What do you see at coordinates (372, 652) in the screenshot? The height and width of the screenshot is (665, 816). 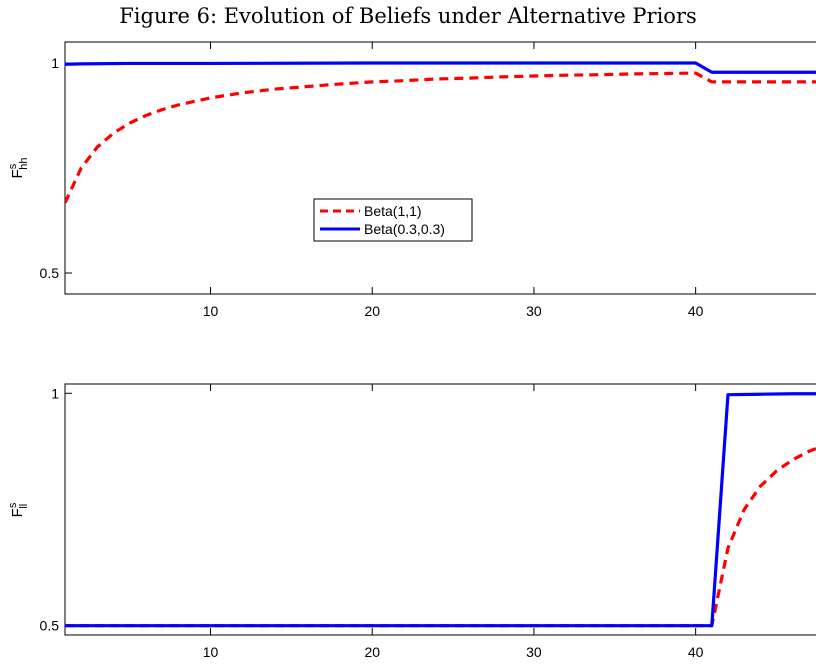 I see `bottom-xtick-label-20: 20` at bounding box center [372, 652].